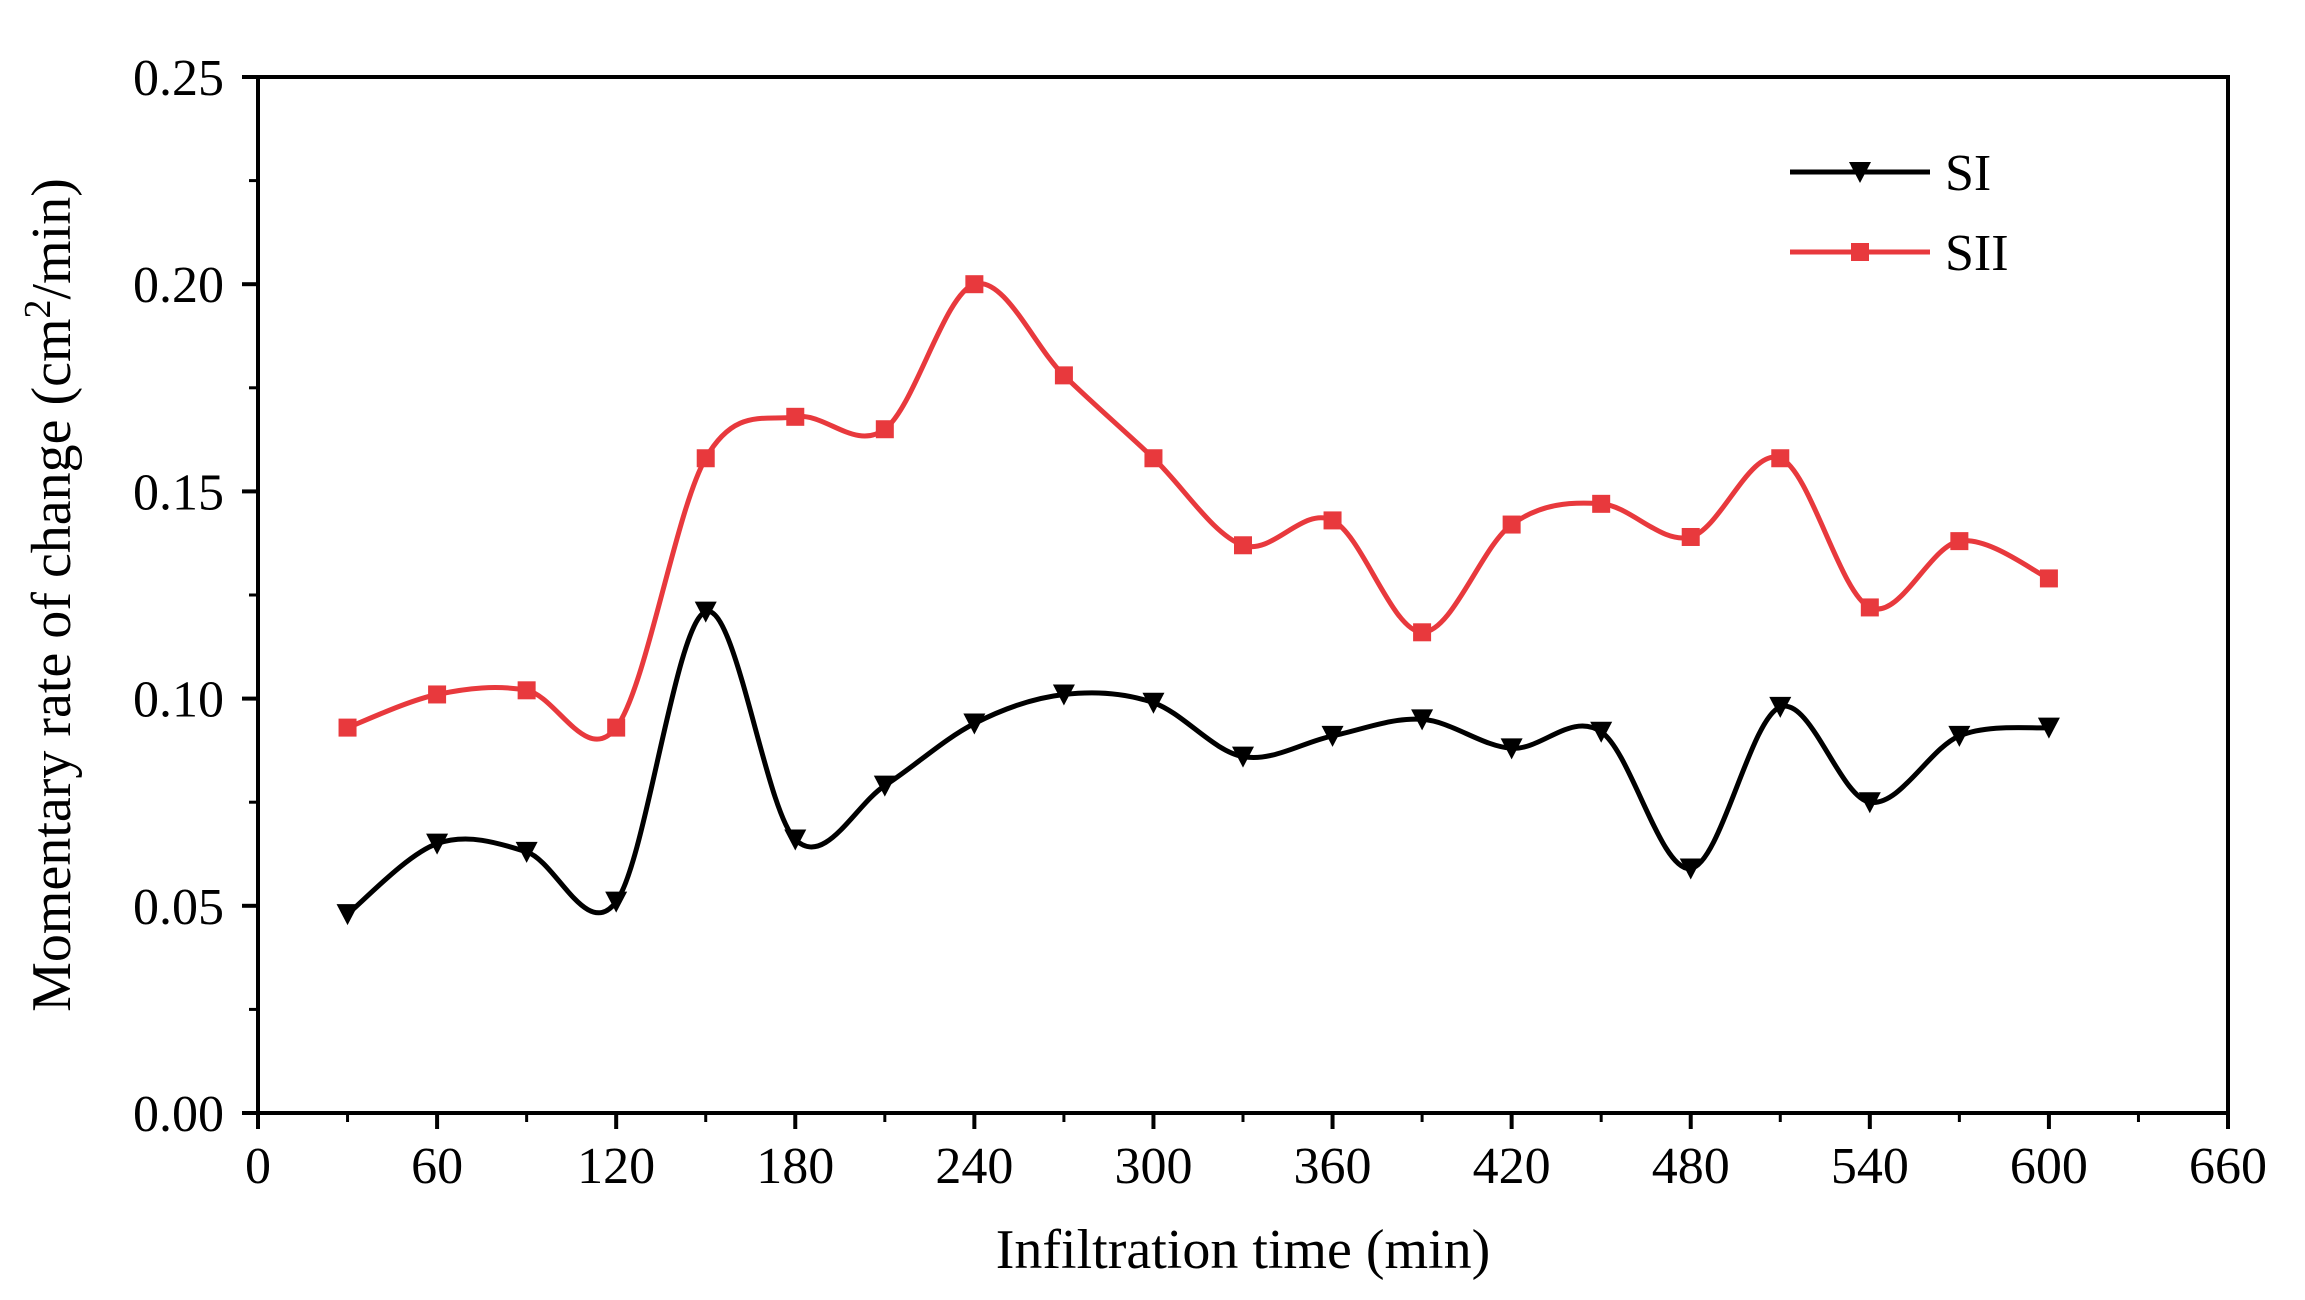  Describe the element at coordinates (2049, 1166) in the screenshot. I see `x-tick-label: 600` at that location.